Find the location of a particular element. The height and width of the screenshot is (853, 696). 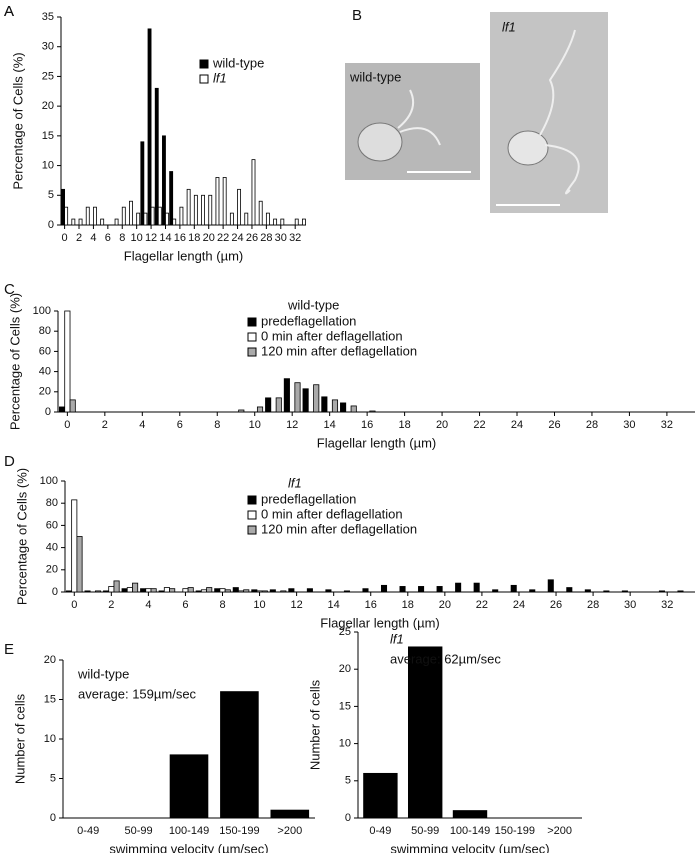

x-tick-label: 28 is located at coordinates (592, 425).